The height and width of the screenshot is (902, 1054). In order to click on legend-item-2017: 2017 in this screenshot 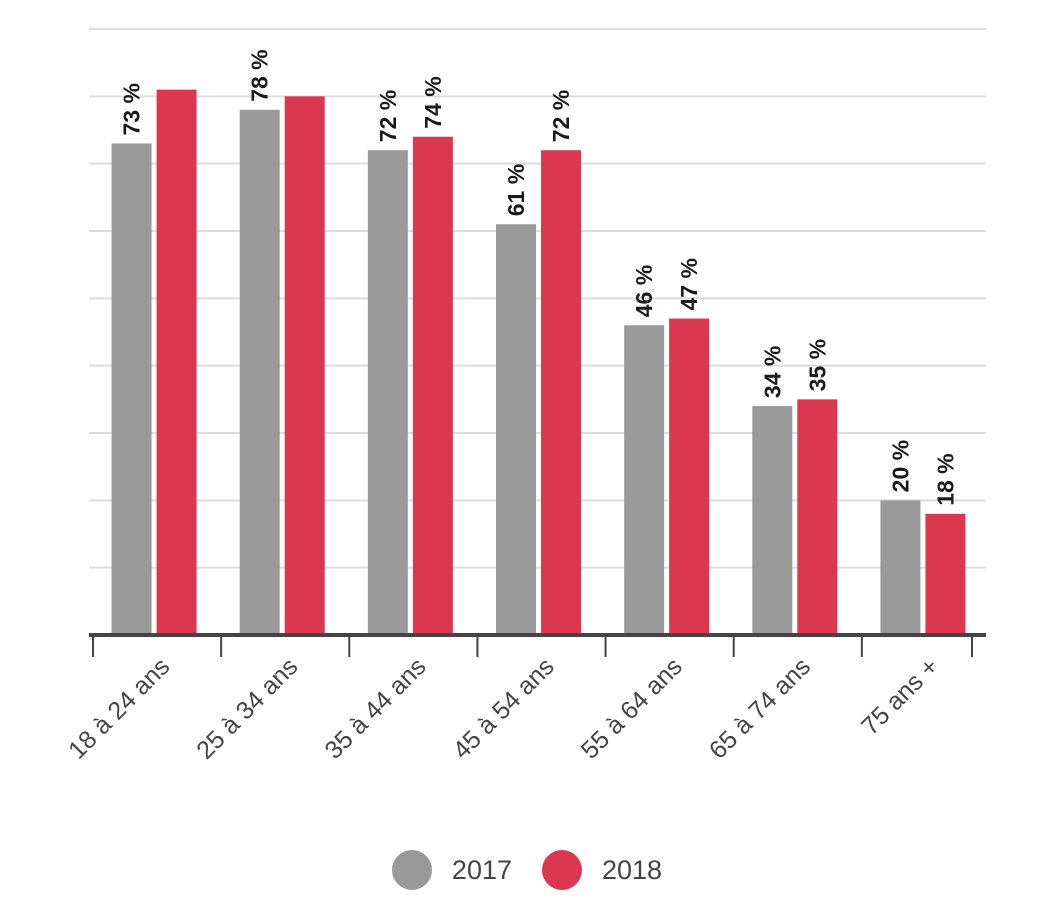, I will do `click(451, 870)`.